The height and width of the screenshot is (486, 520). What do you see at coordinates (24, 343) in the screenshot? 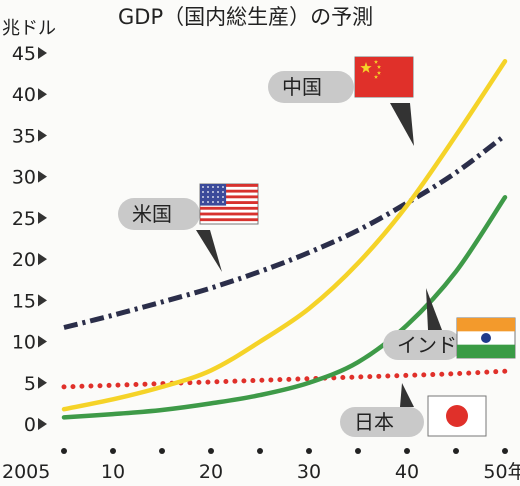
I see `y-tick-label: 10` at bounding box center [24, 343].